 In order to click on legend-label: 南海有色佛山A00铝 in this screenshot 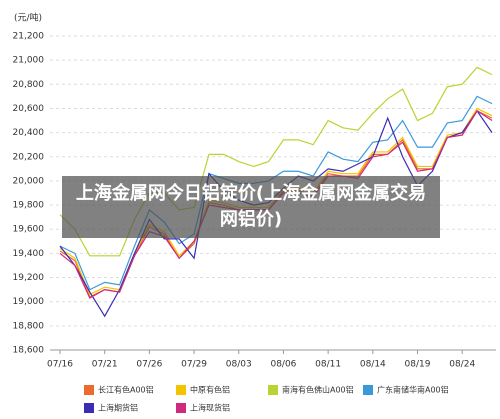, I will do `click(318, 390)`.